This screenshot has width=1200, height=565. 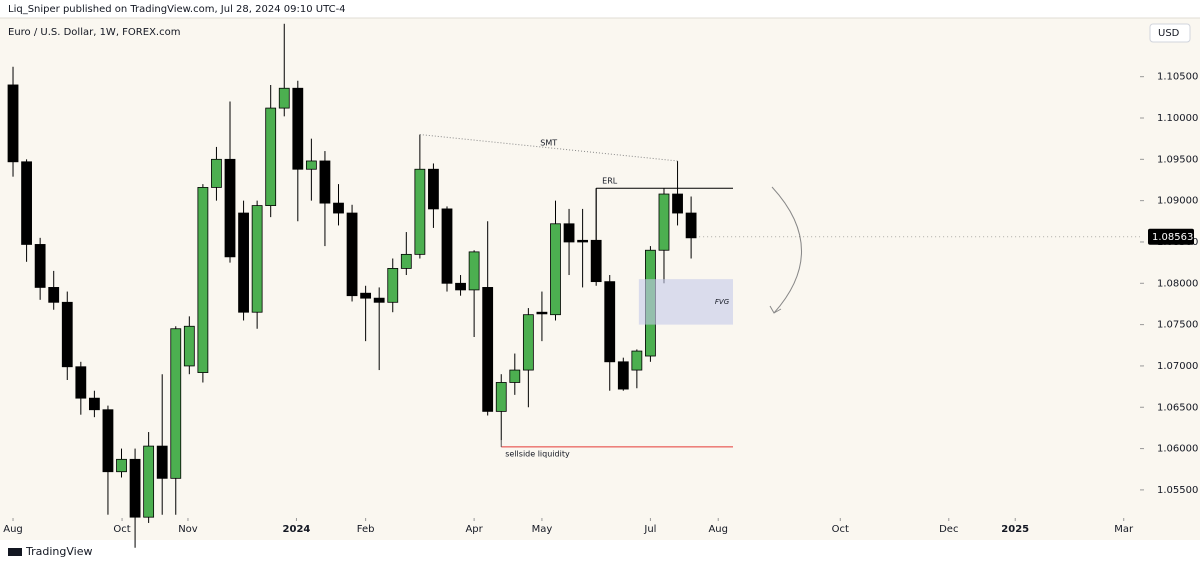 What do you see at coordinates (1124, 529) in the screenshot?
I see `x-tick-label: Mar` at bounding box center [1124, 529].